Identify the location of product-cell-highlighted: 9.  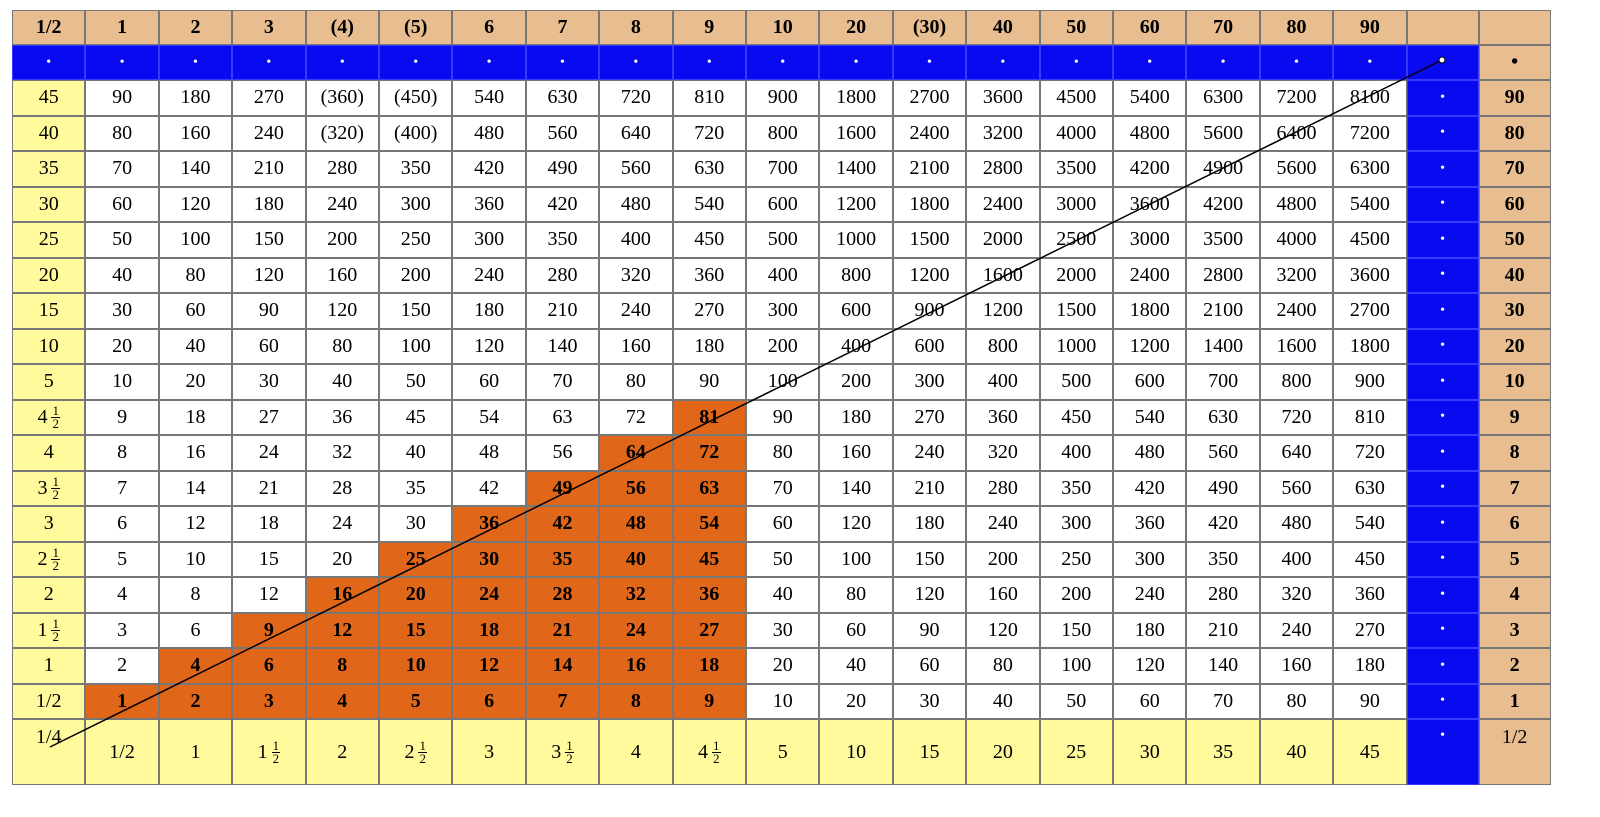
(709, 701).